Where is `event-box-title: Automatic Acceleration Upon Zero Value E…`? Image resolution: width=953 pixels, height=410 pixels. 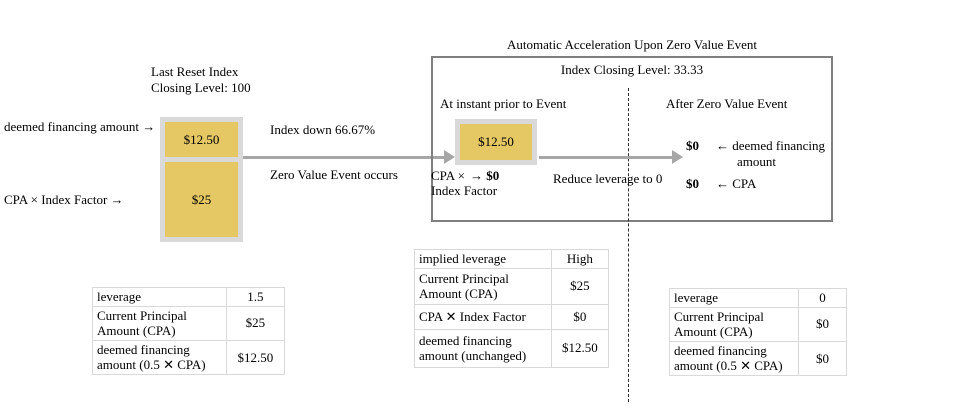
event-box-title: Automatic Acceleration Upon Zero Value E… is located at coordinates (632, 44).